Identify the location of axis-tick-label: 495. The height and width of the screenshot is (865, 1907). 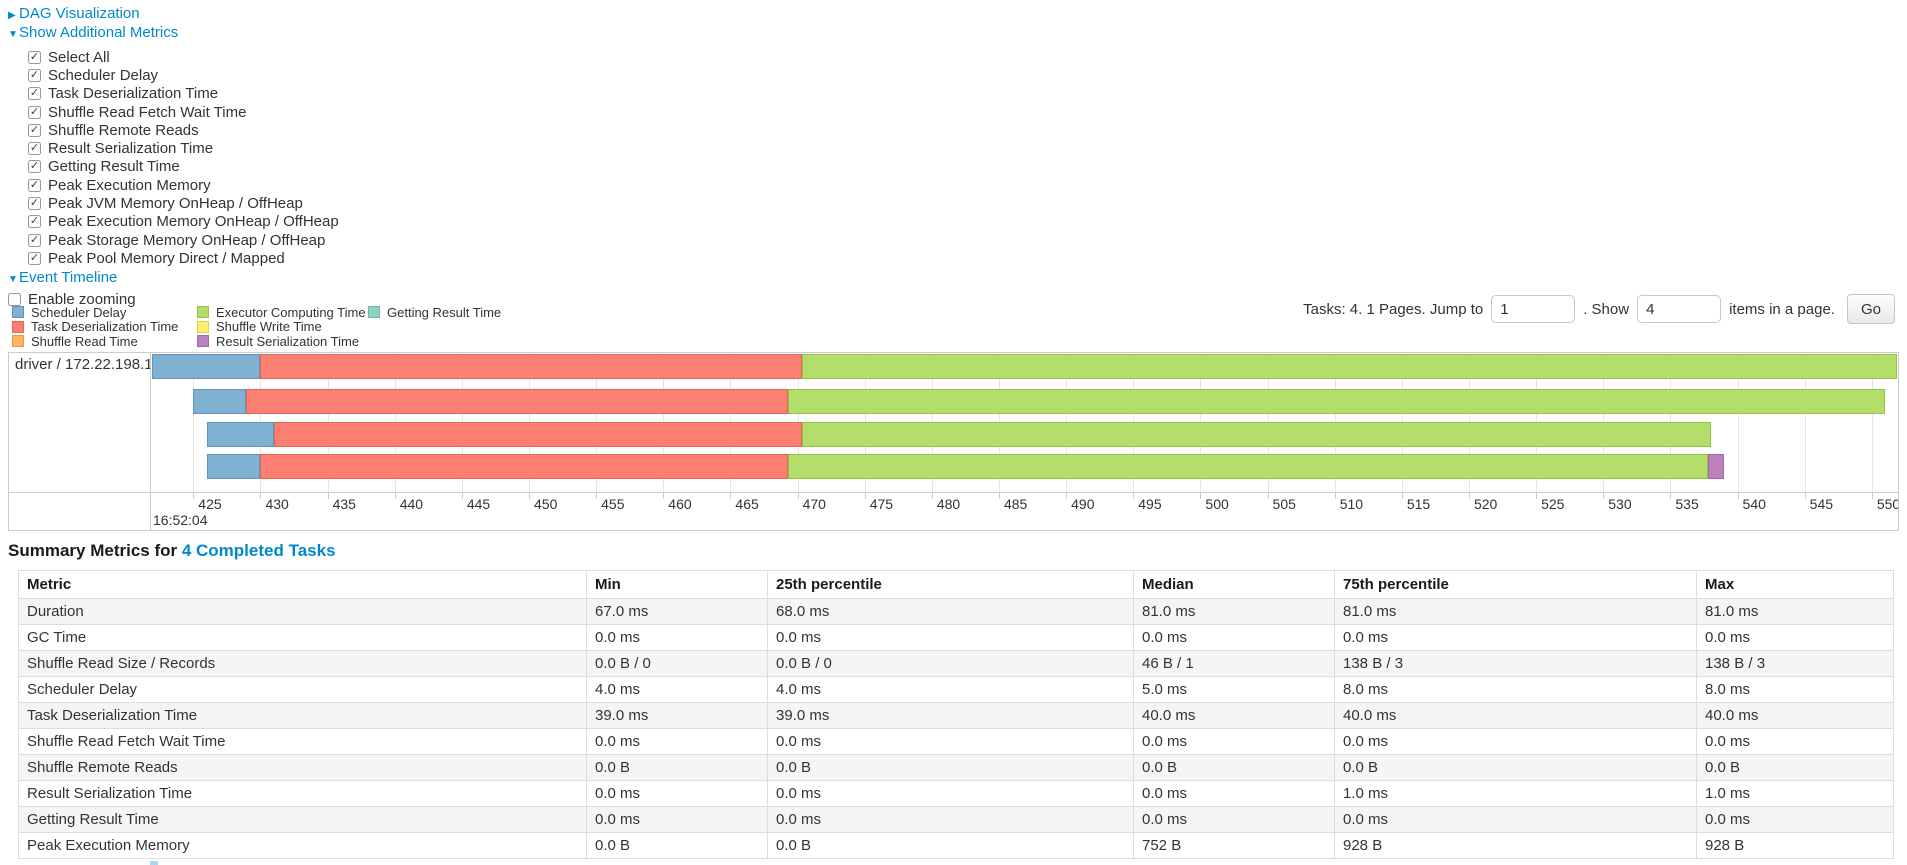
(1150, 504).